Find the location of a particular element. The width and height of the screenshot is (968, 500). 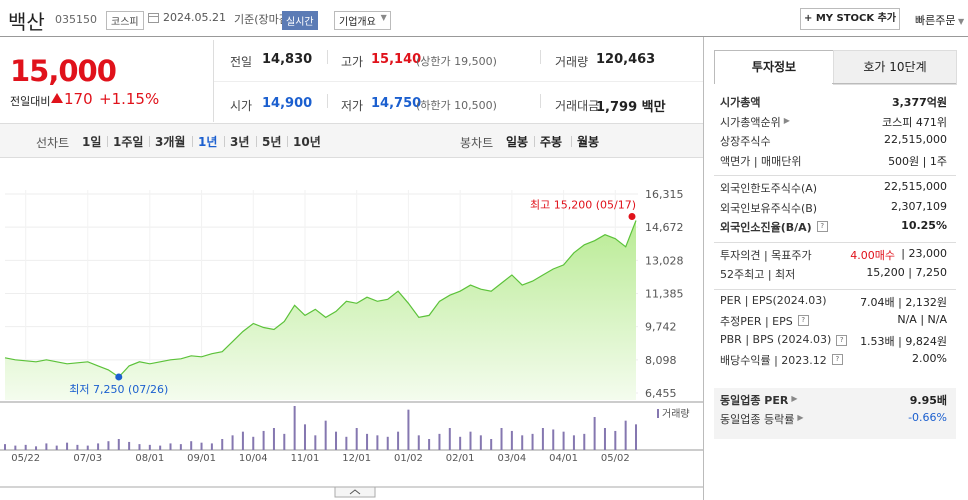

info-value: 2,307,109 is located at coordinates (919, 206).